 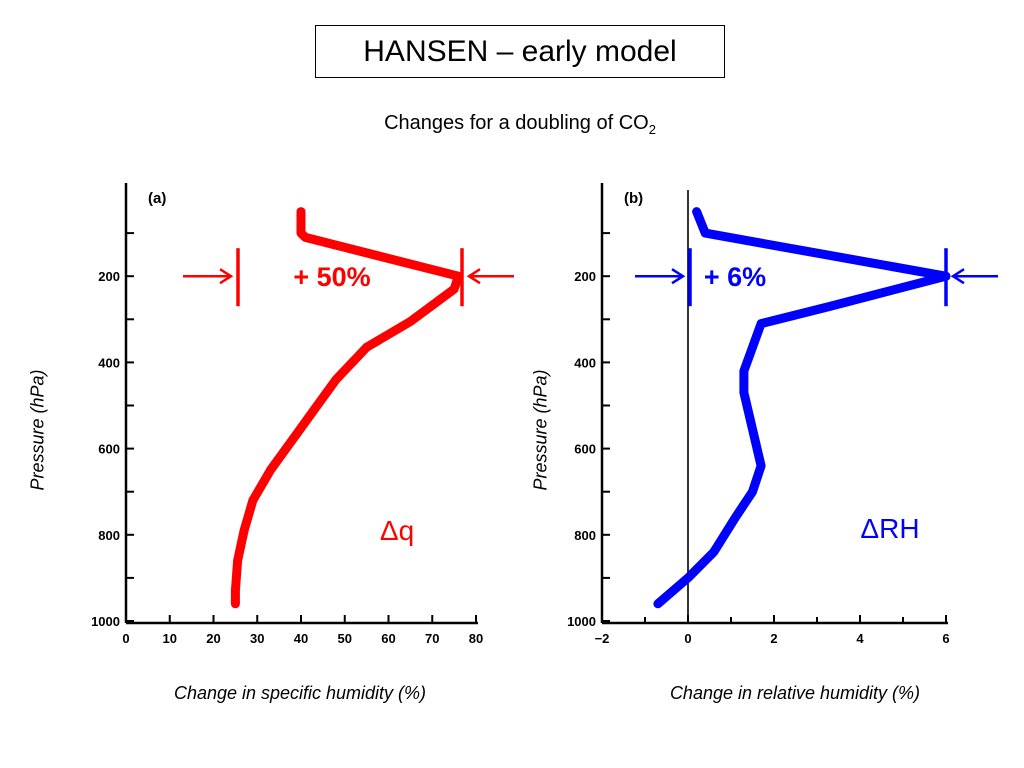 What do you see at coordinates (109, 362) in the screenshot?
I see `y-tick-label-a: 400` at bounding box center [109, 362].